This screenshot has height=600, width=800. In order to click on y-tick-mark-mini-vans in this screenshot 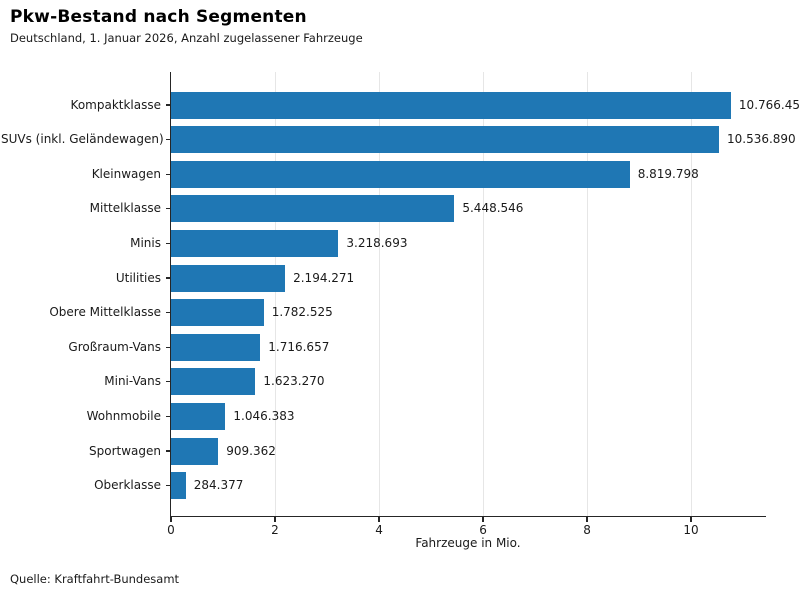, I will do `click(168, 382)`.